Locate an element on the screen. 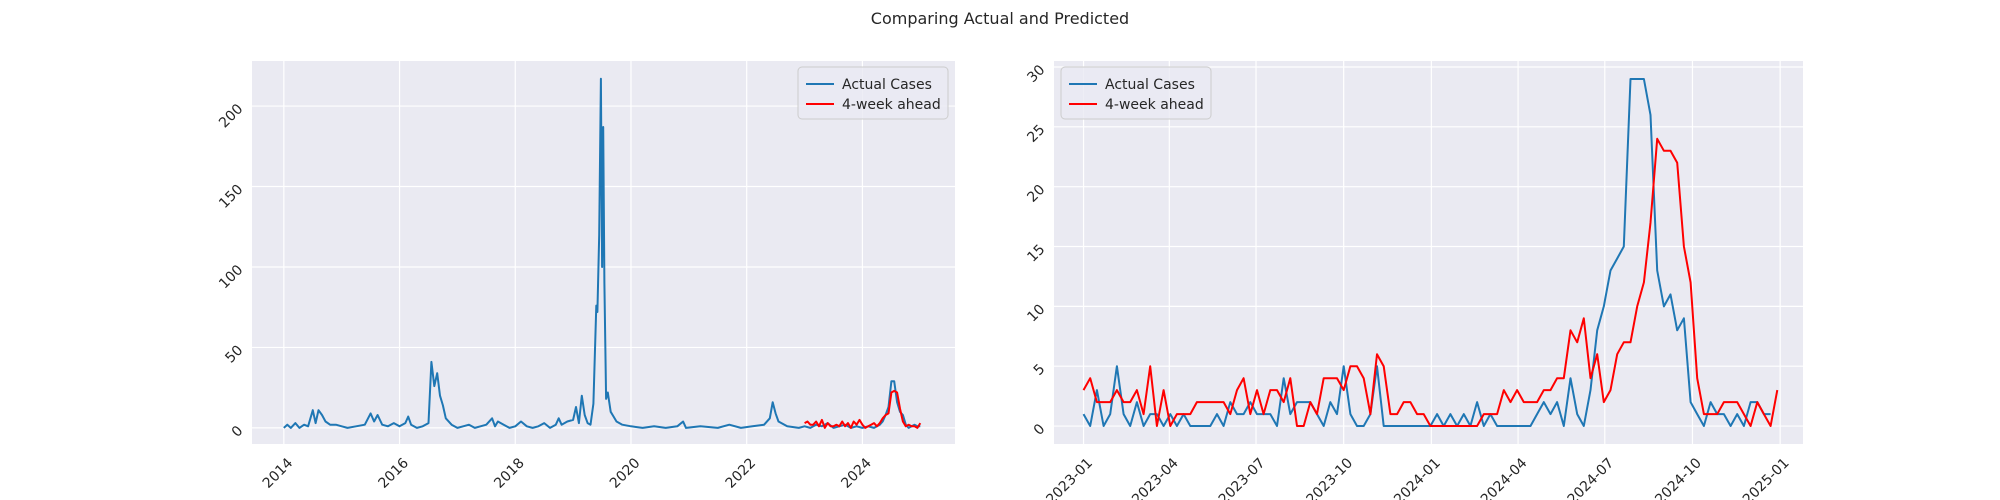 Image resolution: width=2000 pixels, height=500 pixels. x-tick-label: 2023-01 is located at coordinates (1069, 477).